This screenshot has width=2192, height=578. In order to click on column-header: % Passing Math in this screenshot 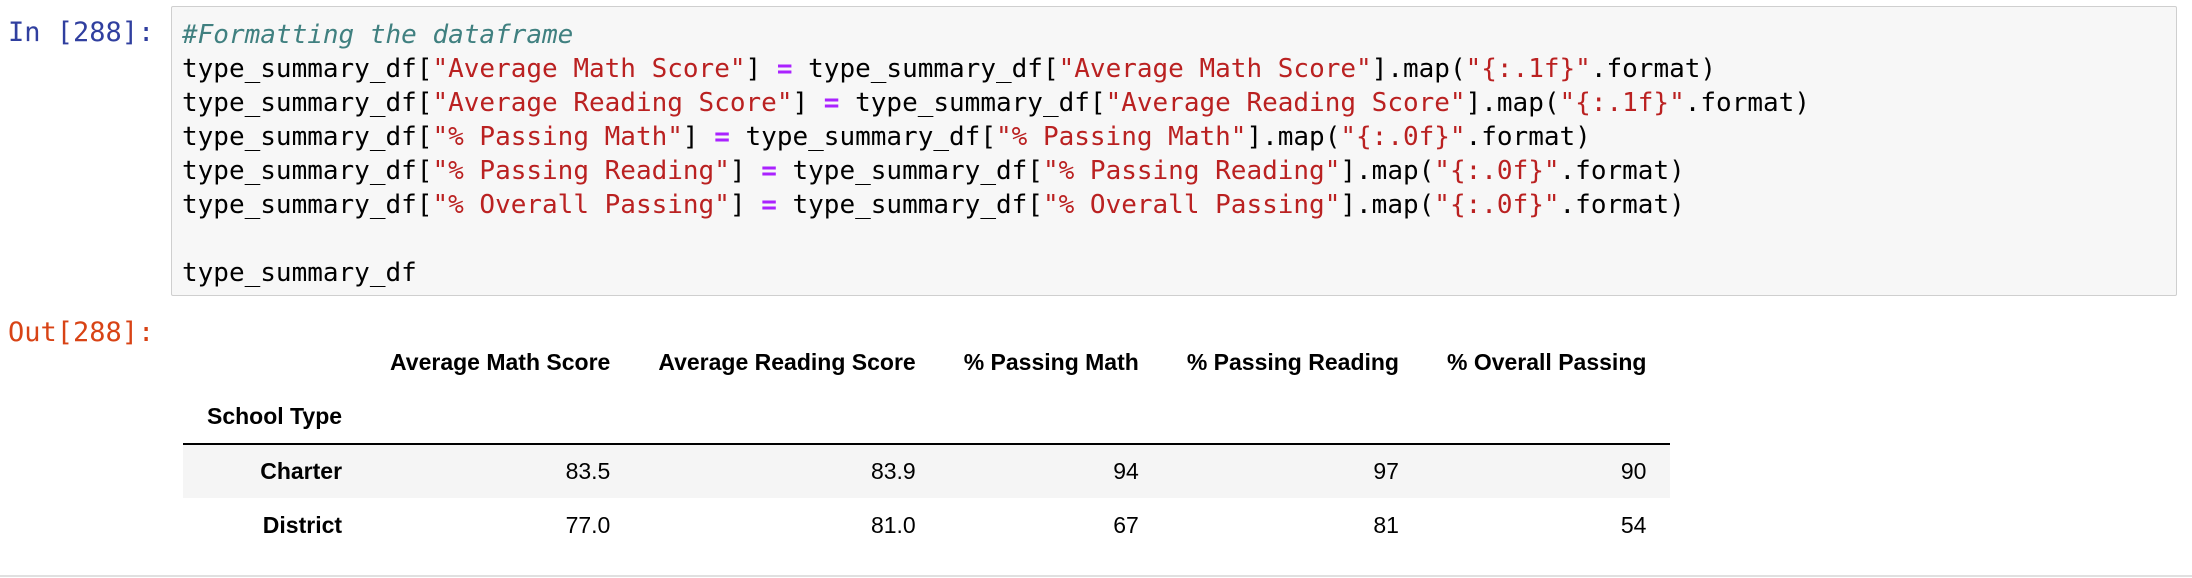, I will do `click(1051, 361)`.